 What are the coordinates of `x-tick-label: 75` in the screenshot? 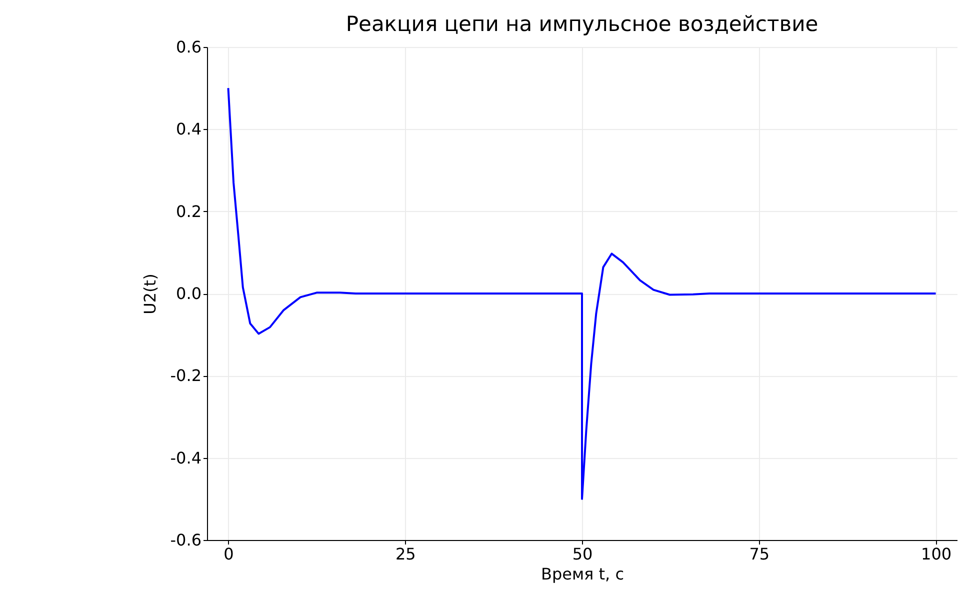 It's located at (759, 554).